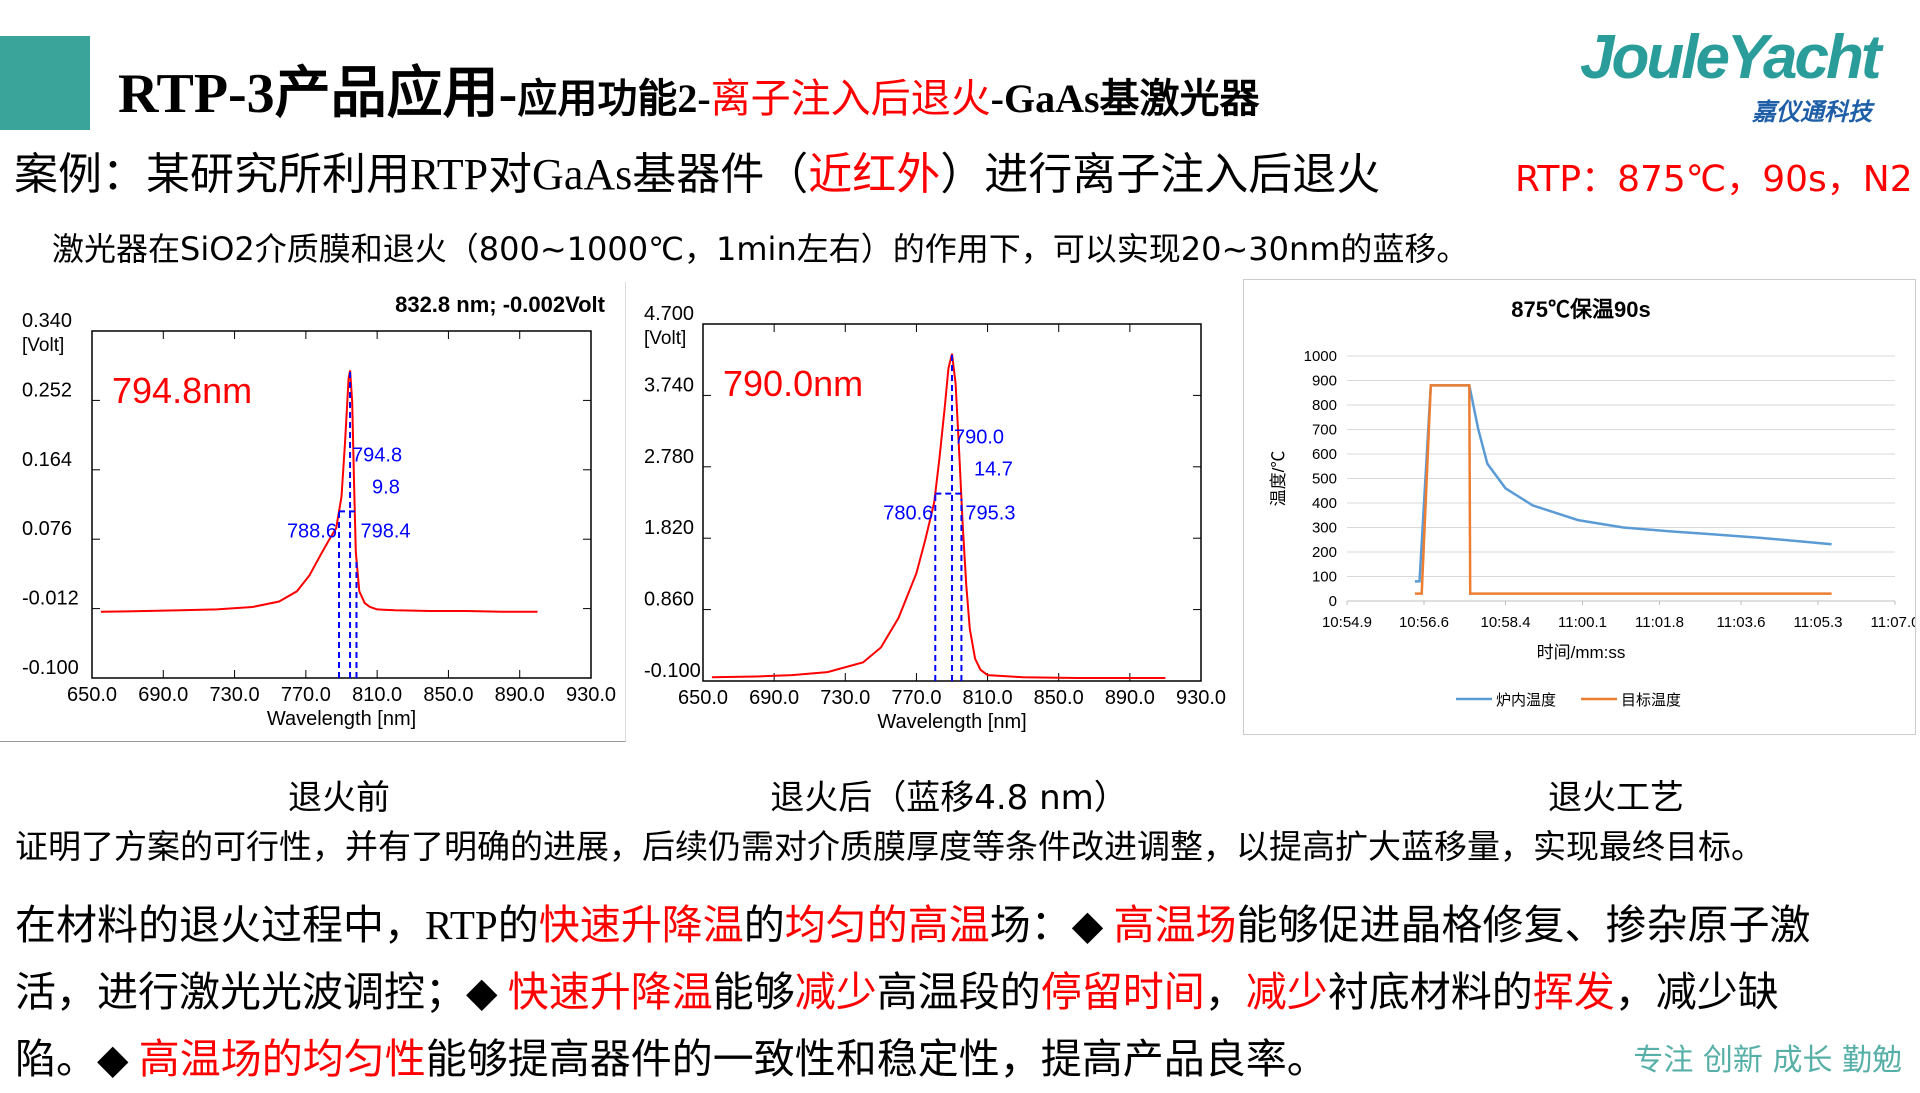 This screenshot has height=1093, width=1920. I want to click on body-segment: ，, so click(1225, 992).